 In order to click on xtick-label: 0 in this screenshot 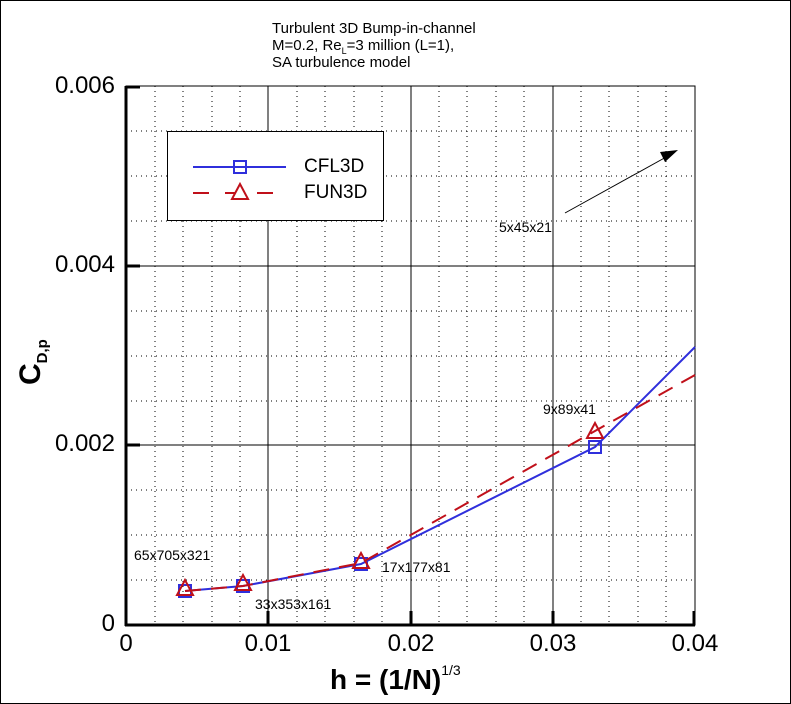, I will do `click(126, 643)`.